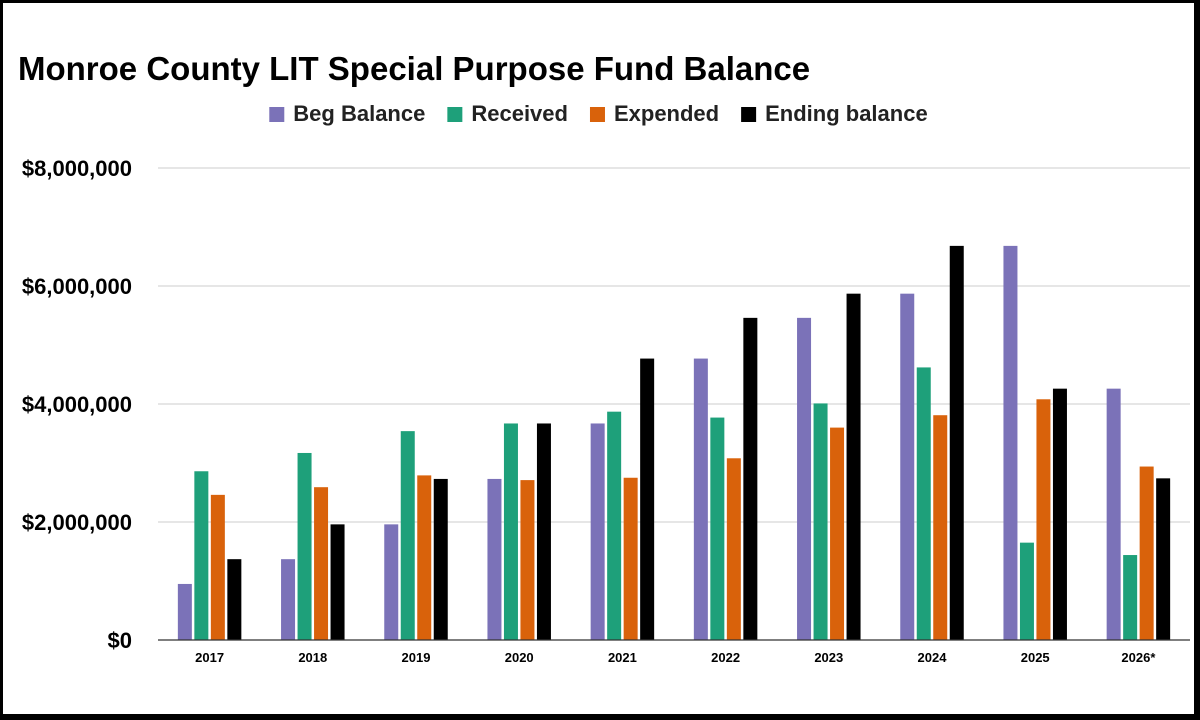 Image resolution: width=1200 pixels, height=720 pixels. I want to click on bar-ending-balance-2020, so click(543, 531).